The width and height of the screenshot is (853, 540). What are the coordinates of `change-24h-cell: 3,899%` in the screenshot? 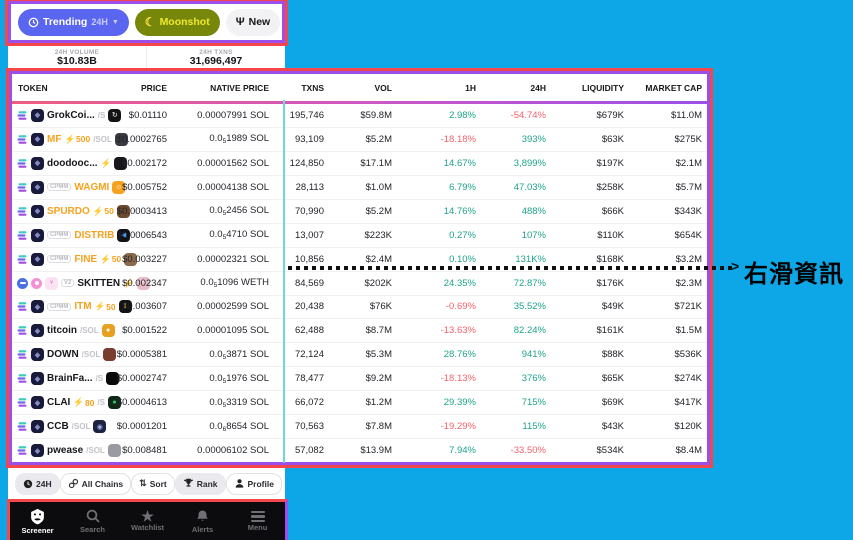 It's located at (529, 163).